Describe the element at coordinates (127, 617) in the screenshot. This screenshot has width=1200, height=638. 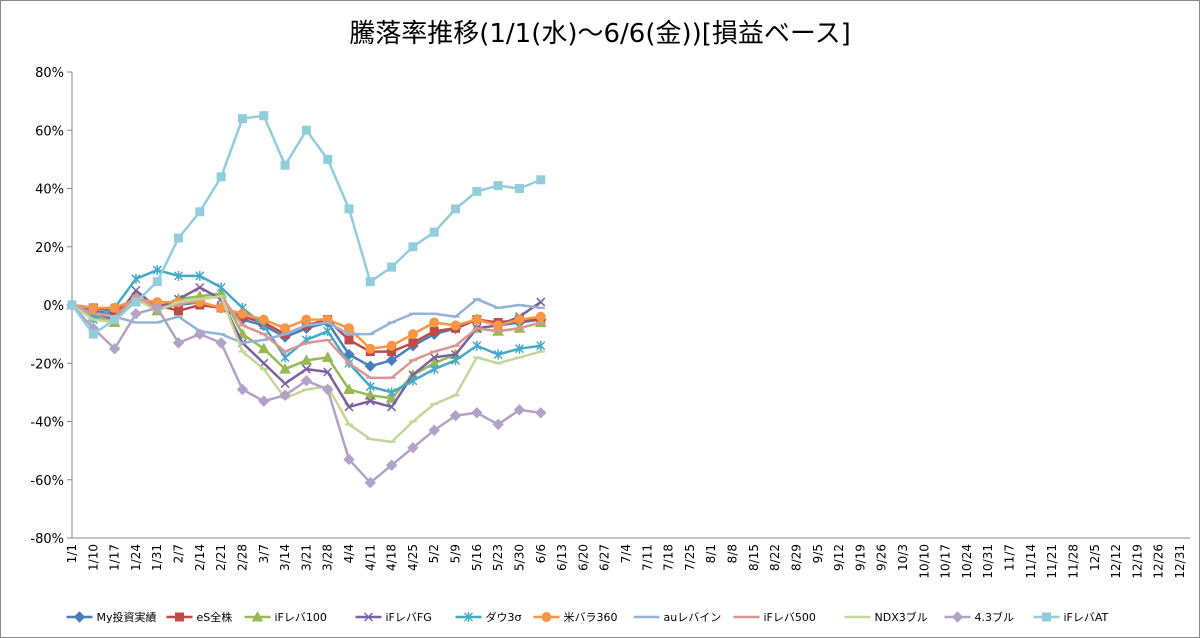
I see `legend-label: My投資実績` at that location.